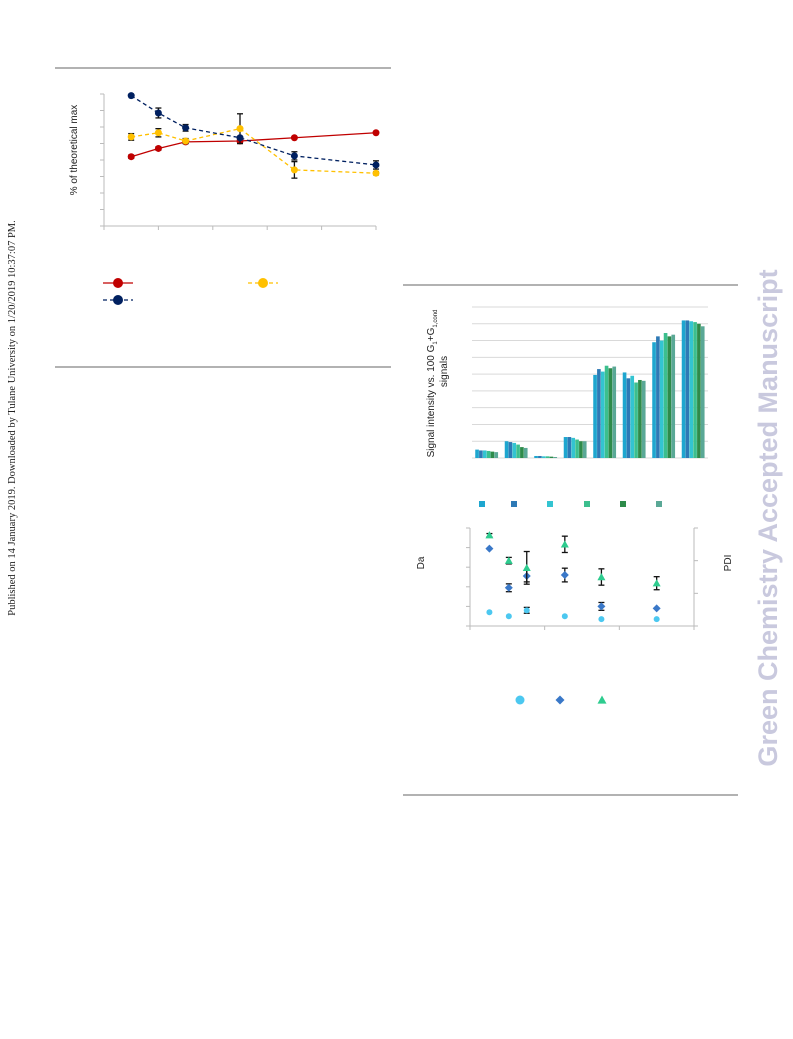 The image size is (793, 1039). What do you see at coordinates (431, 334) in the screenshot?
I see `y-axis-label-part: +G` at bounding box center [431, 334].